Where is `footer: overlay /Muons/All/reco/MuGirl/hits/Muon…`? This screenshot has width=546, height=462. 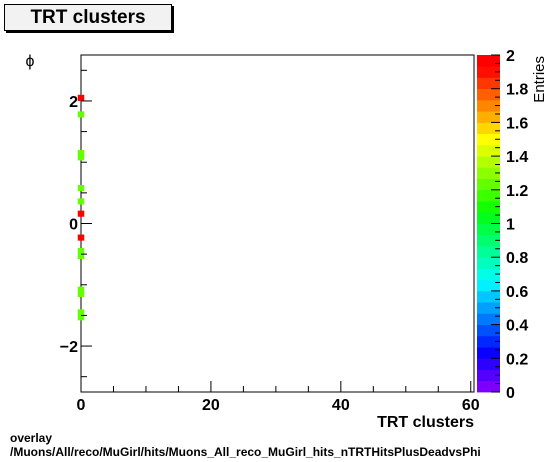
footer: overlay /Muons/All/reco/MuGirl/hits/Muon… is located at coordinates (245, 445).